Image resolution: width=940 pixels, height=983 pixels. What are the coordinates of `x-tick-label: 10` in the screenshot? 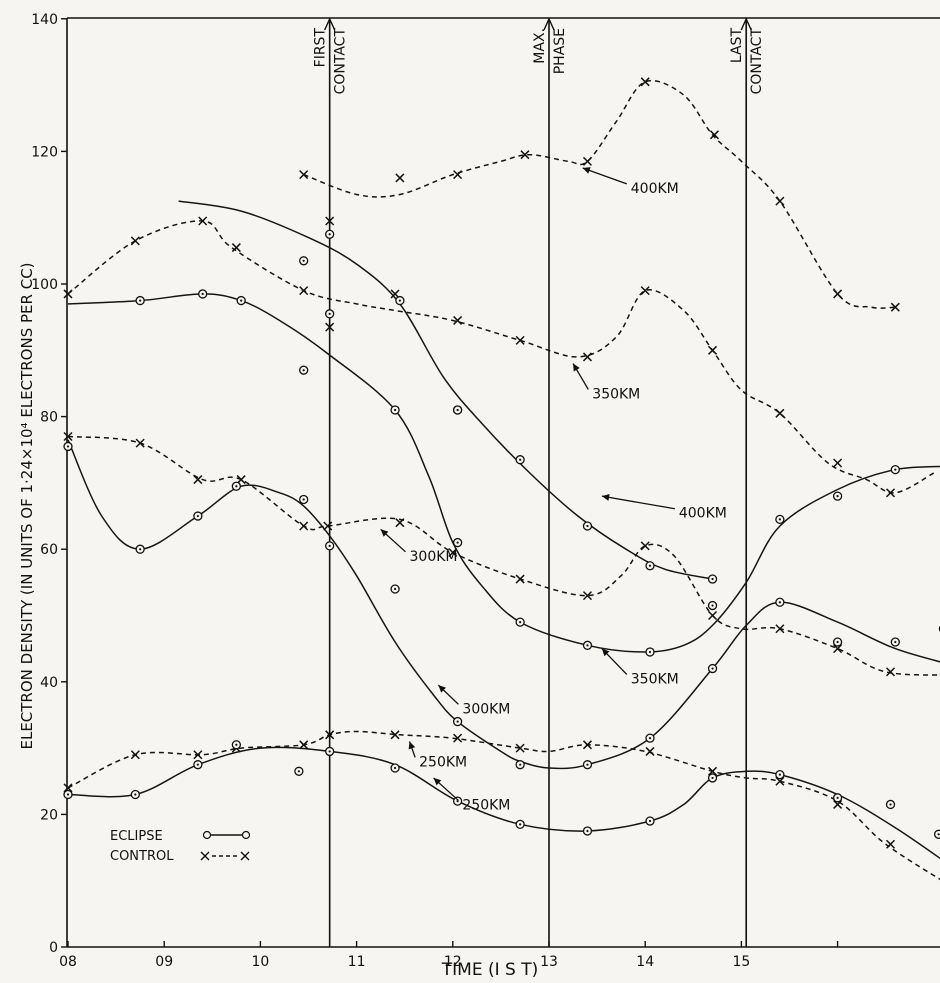 It's located at (260, 962).